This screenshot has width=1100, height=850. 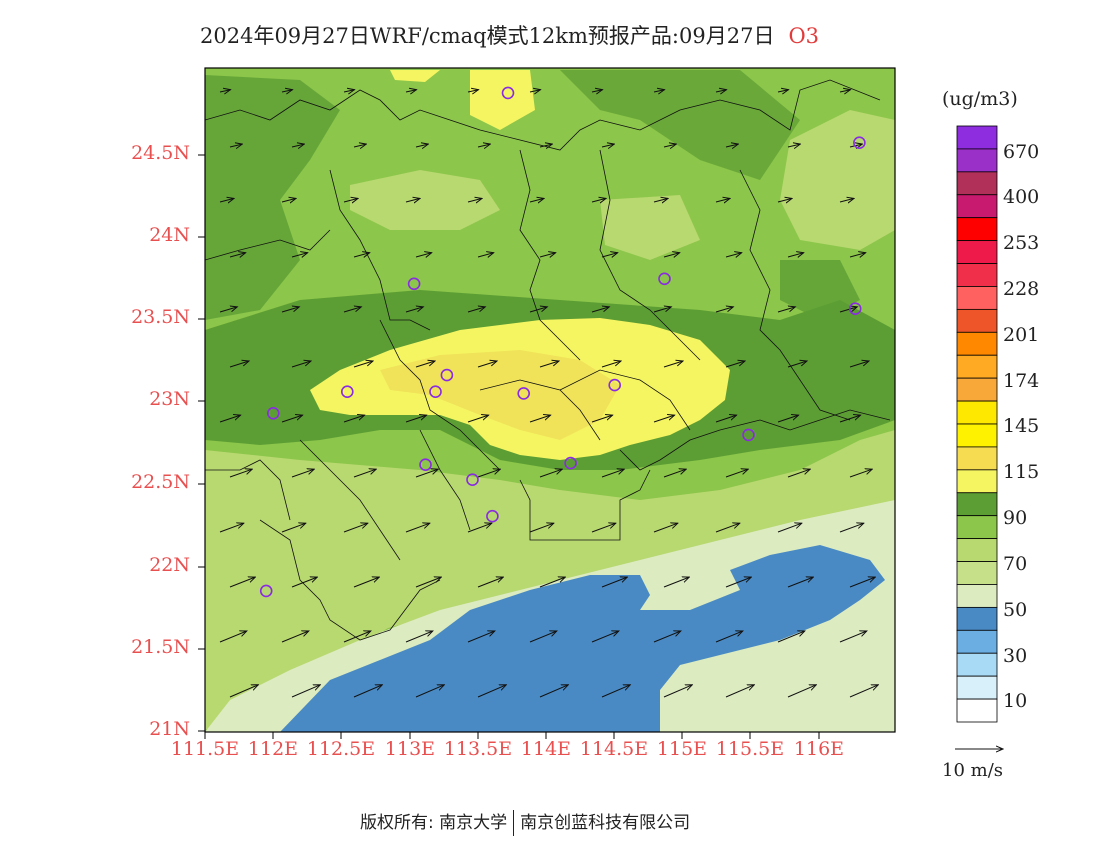 What do you see at coordinates (410, 749) in the screenshot?
I see `lon-label-113: 113E` at bounding box center [410, 749].